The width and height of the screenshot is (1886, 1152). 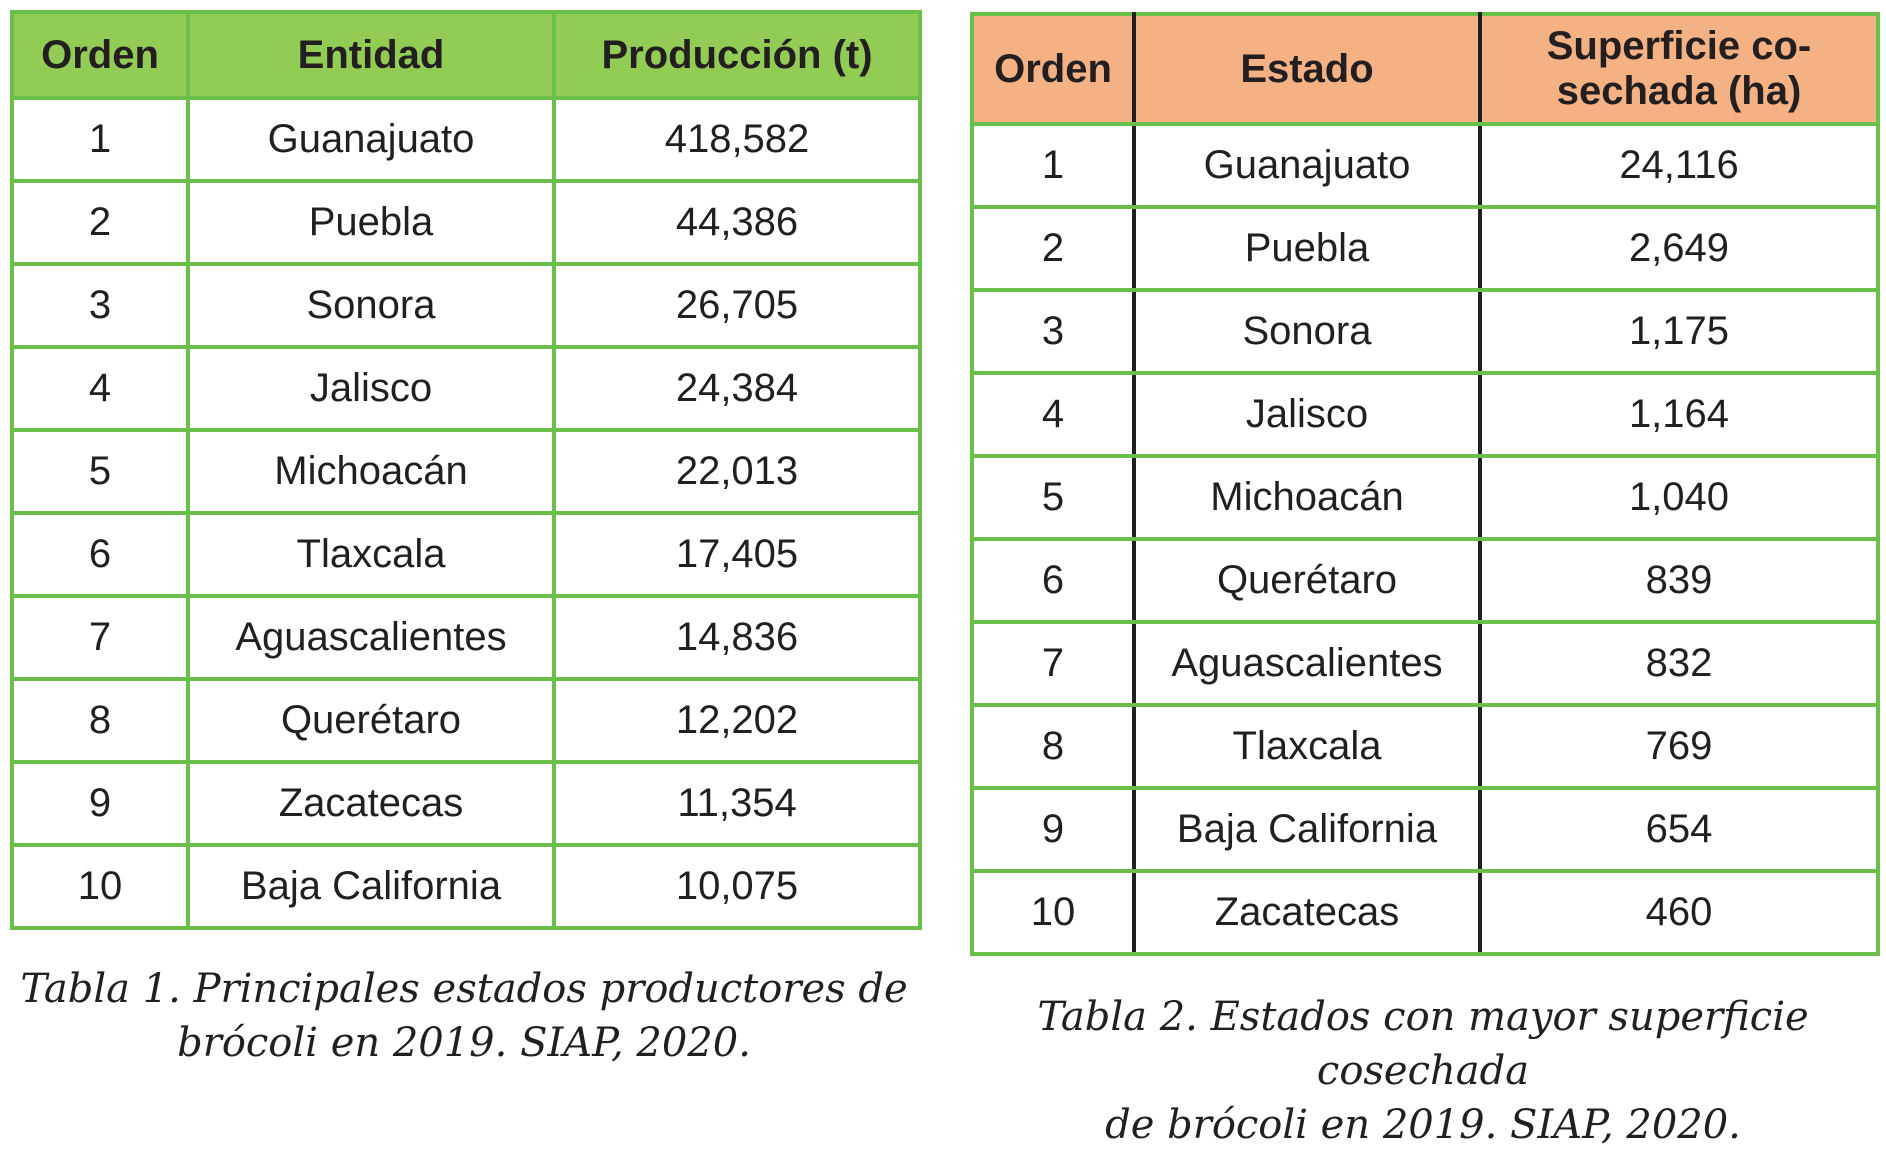 What do you see at coordinates (464, 1043) in the screenshot?
I see `caption-line: brócoli en 2019. SIAP, 2020.` at bounding box center [464, 1043].